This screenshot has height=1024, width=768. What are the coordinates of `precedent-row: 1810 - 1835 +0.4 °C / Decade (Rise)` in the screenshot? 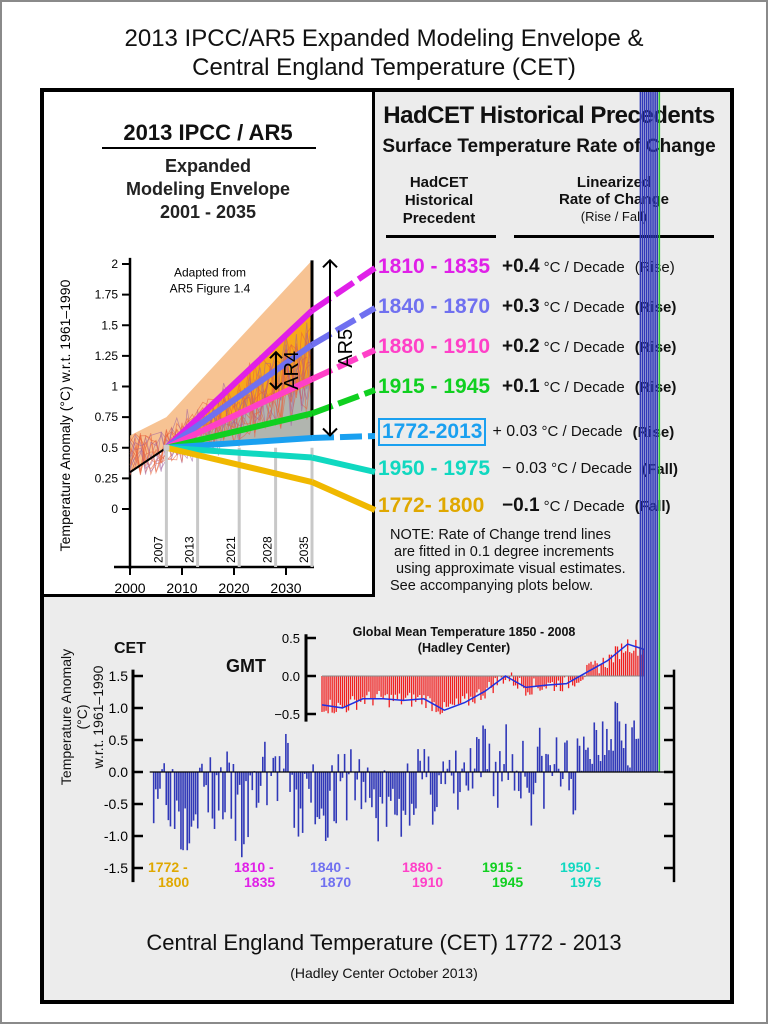 It's located at (526, 267).